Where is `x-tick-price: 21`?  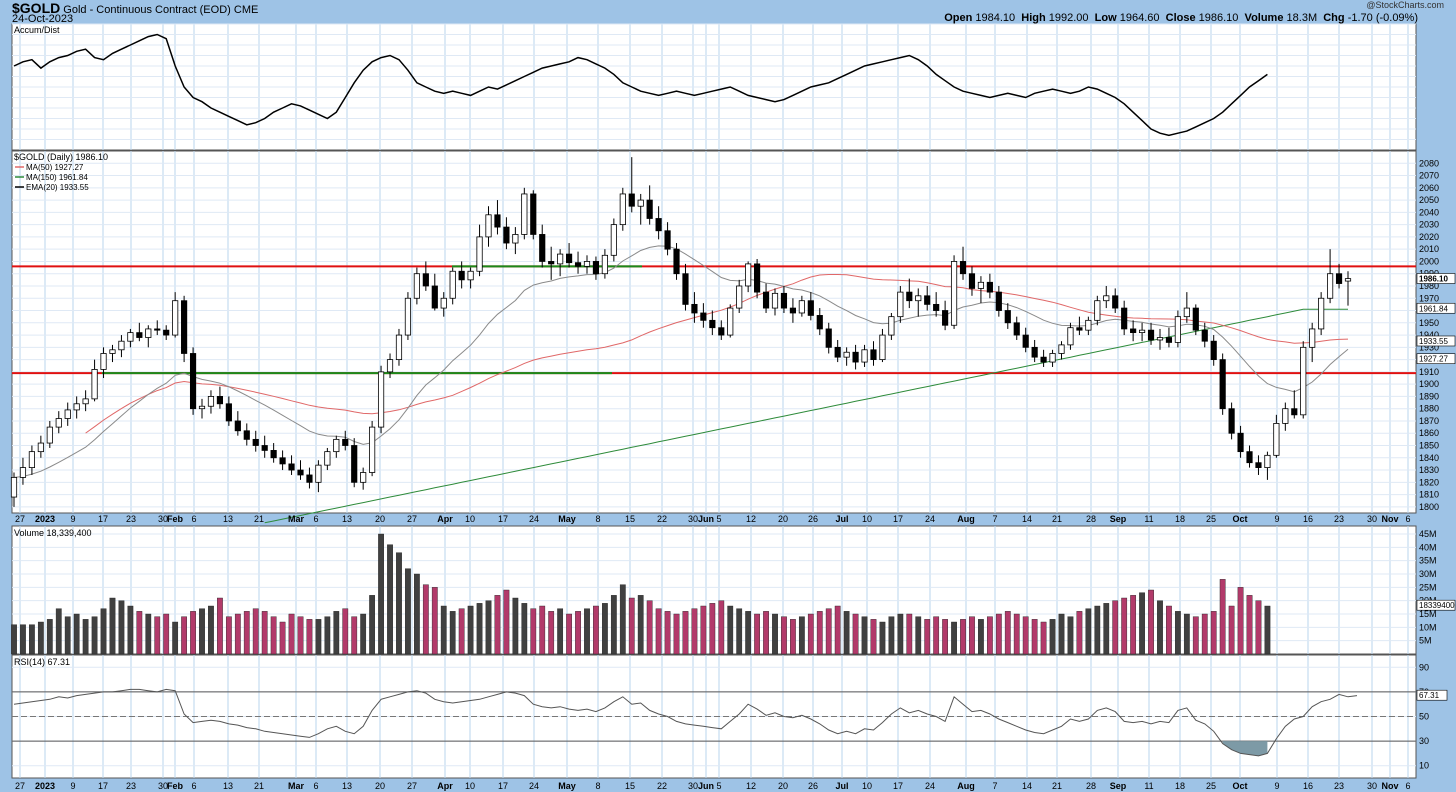
x-tick-price: 21 is located at coordinates (259, 519).